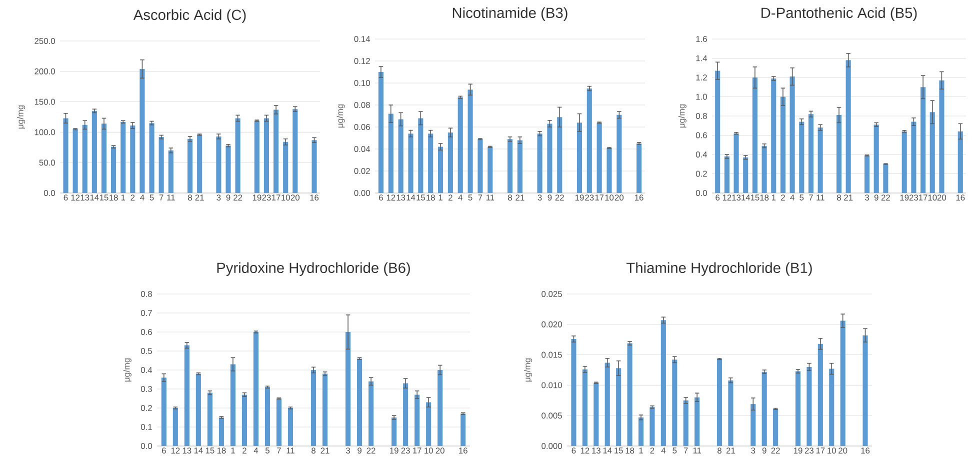 This screenshot has width=976, height=468. What do you see at coordinates (362, 171) in the screenshot?
I see `y-tick-label: 0.02` at bounding box center [362, 171].